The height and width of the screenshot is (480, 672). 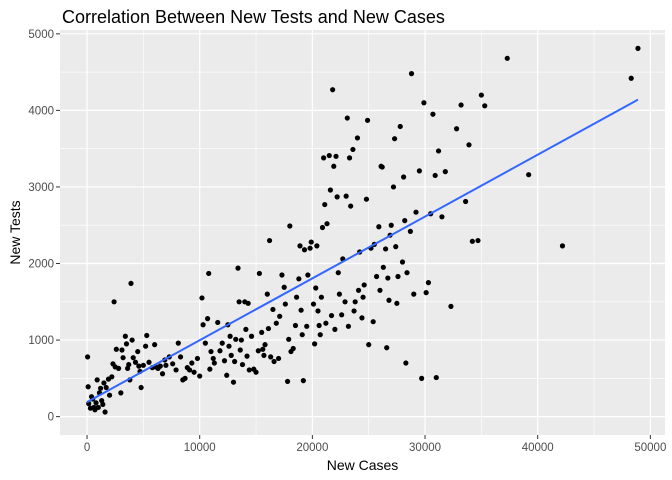 I want to click on x-axis-ticks: 0 10000 20000 30000 40000 50000, so click(x=375, y=444).